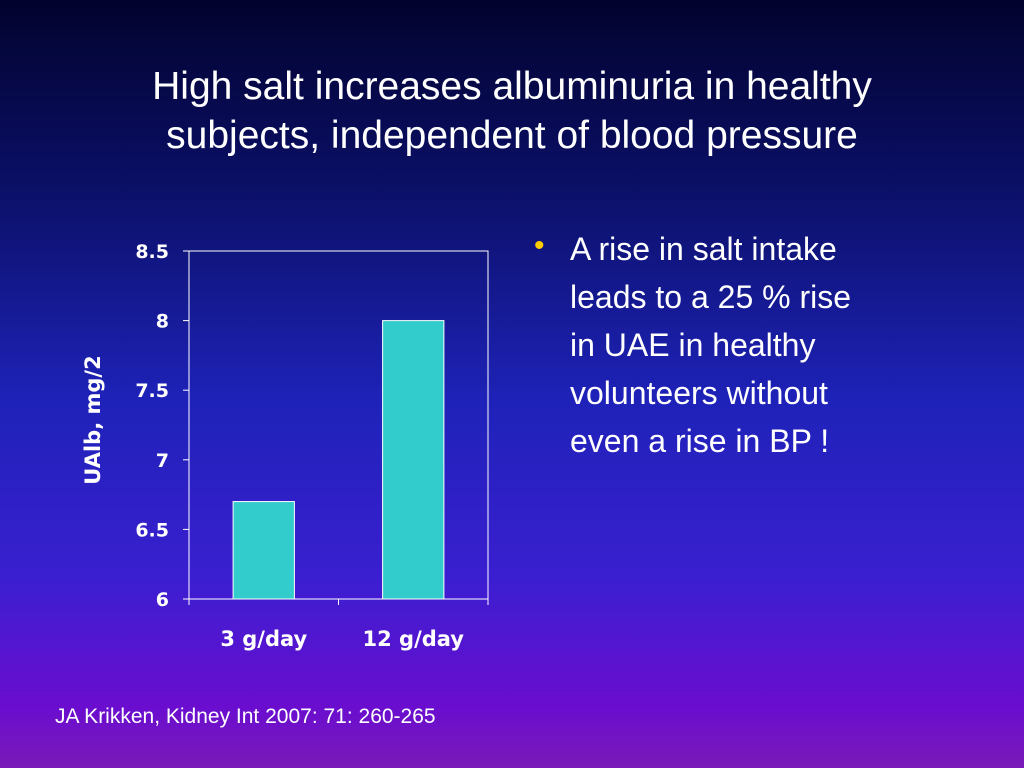 This screenshot has height=768, width=1024. I want to click on bars, so click(338, 460).